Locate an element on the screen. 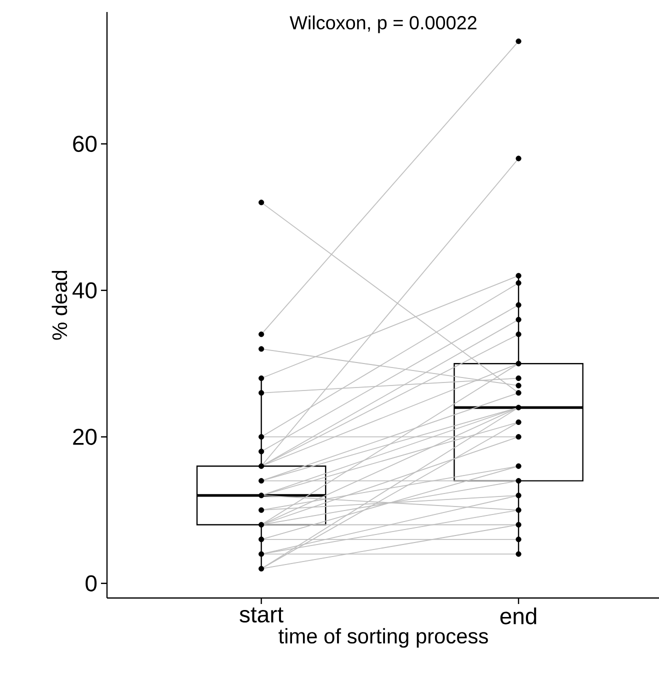  y-tick-label: 60 is located at coordinates (85, 144).